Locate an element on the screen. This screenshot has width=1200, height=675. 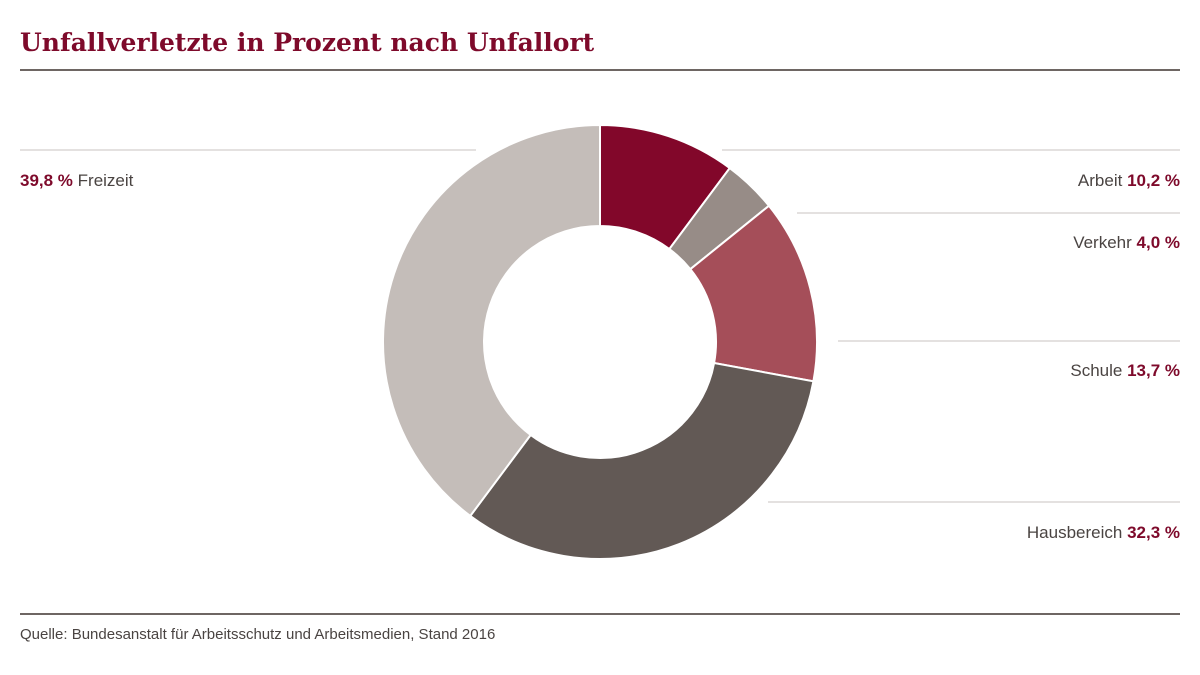
slice-label-hausbereich: Hausbereich 32,3 % is located at coordinates (1103, 532).